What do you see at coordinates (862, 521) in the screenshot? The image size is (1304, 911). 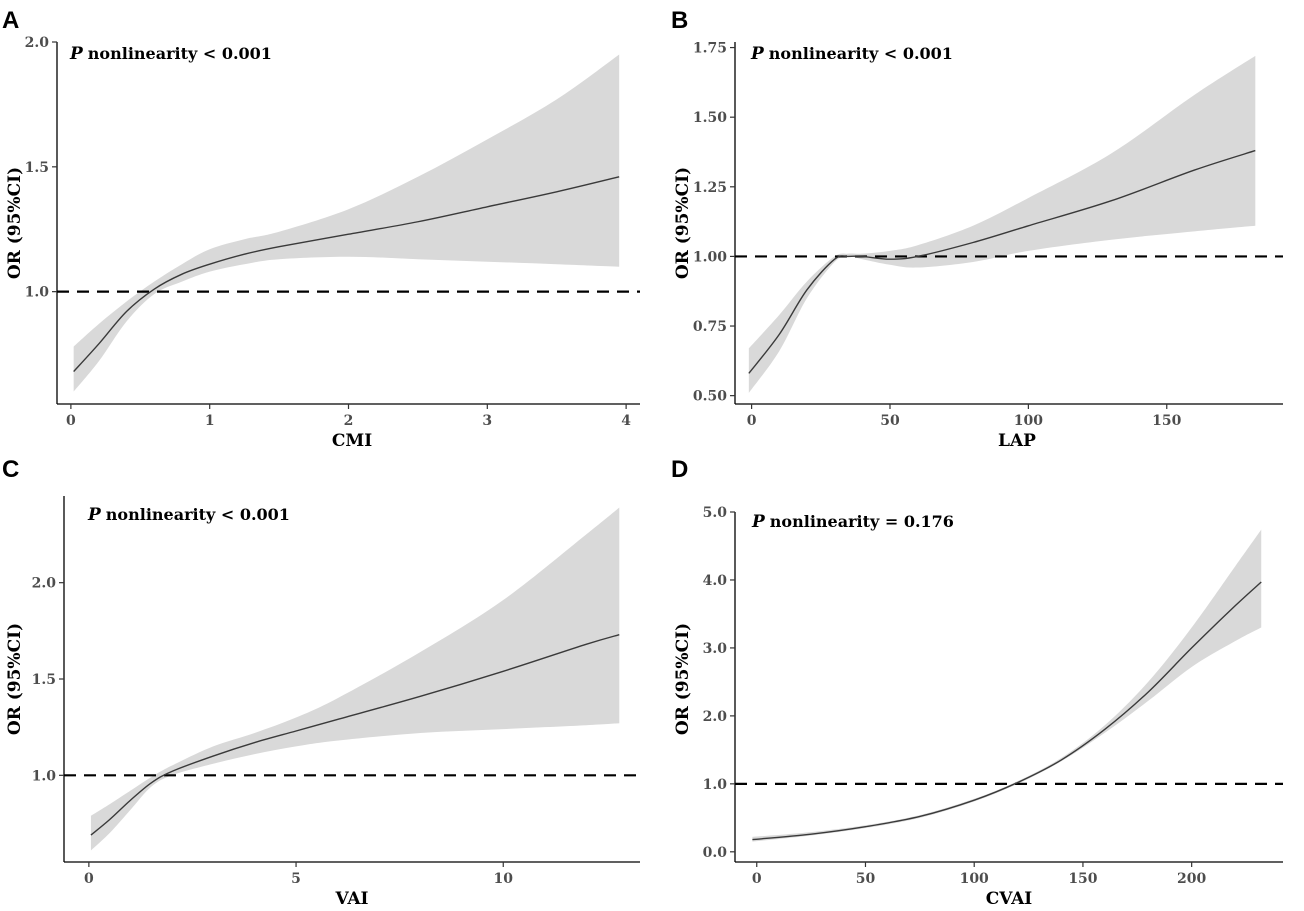 I see `panel-d-p-text: nonlinearity = 0.176` at bounding box center [862, 521].